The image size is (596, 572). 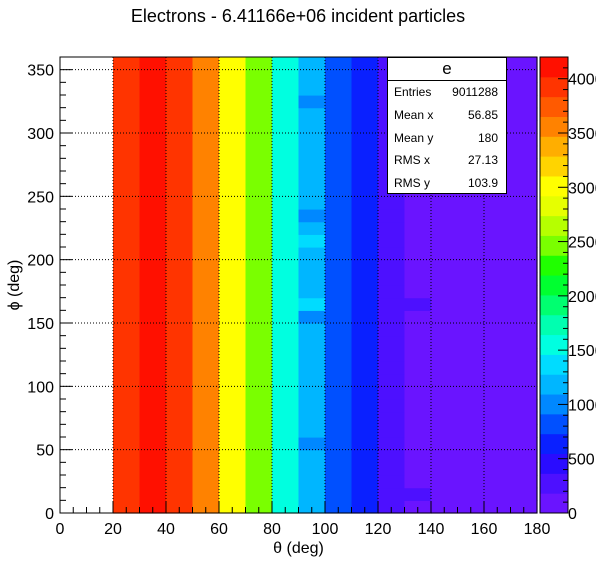 I want to click on stats-label: Mean y, so click(x=414, y=137).